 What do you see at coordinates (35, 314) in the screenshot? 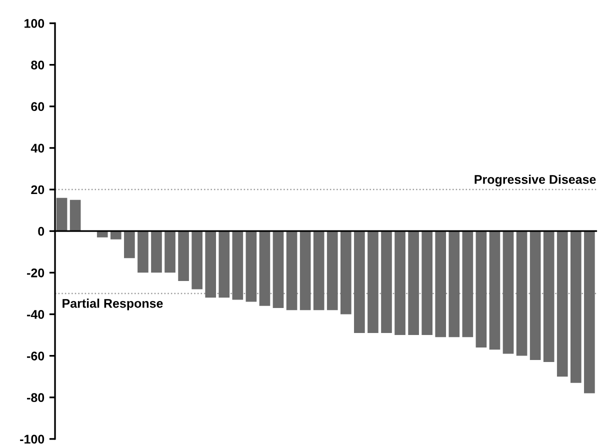
I see `y-tick-label: -40` at bounding box center [35, 314].